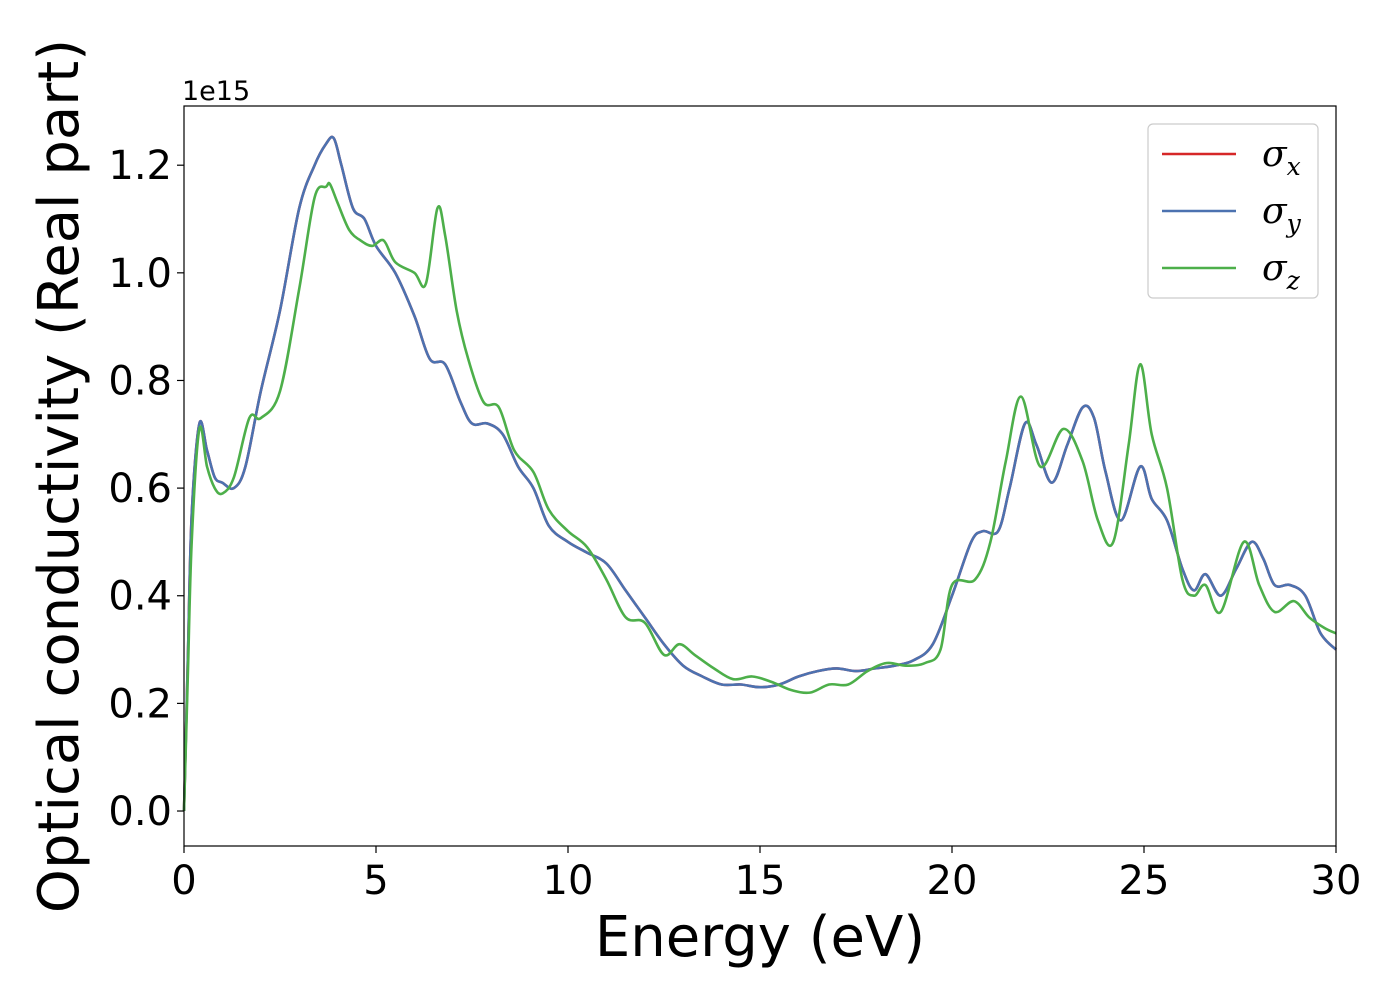 The width and height of the screenshot is (1400, 1000). What do you see at coordinates (1144, 881) in the screenshot?
I see `x-tick-label: 25` at bounding box center [1144, 881].